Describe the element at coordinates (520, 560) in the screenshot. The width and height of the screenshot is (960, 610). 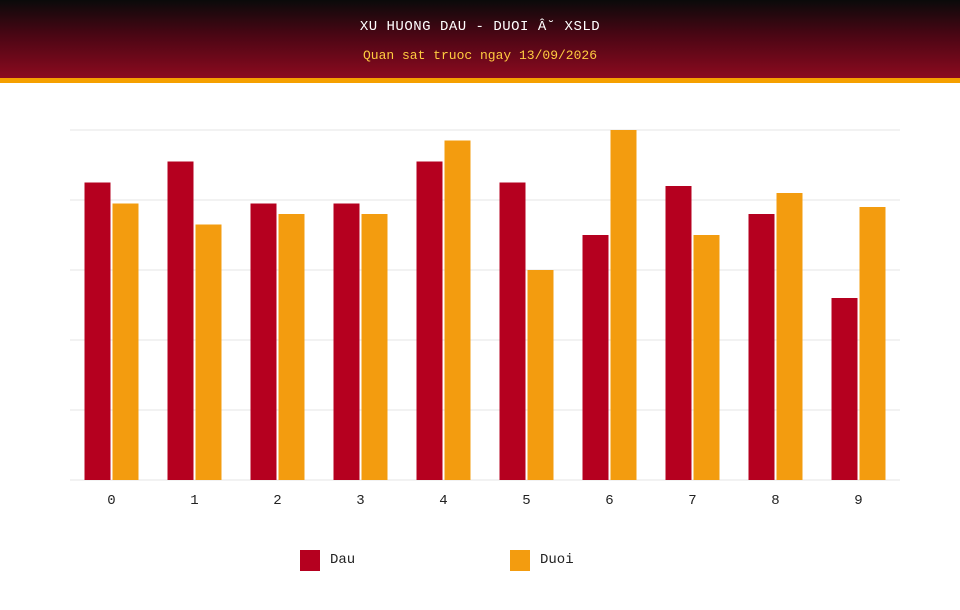
I see `legend-swatch-duoi` at that location.